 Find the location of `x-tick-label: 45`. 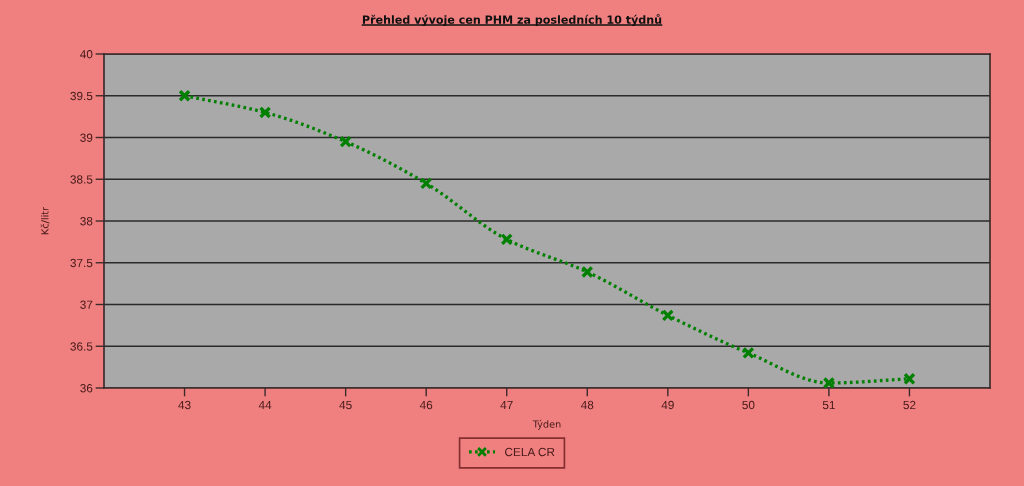

x-tick-label: 45 is located at coordinates (345, 405).